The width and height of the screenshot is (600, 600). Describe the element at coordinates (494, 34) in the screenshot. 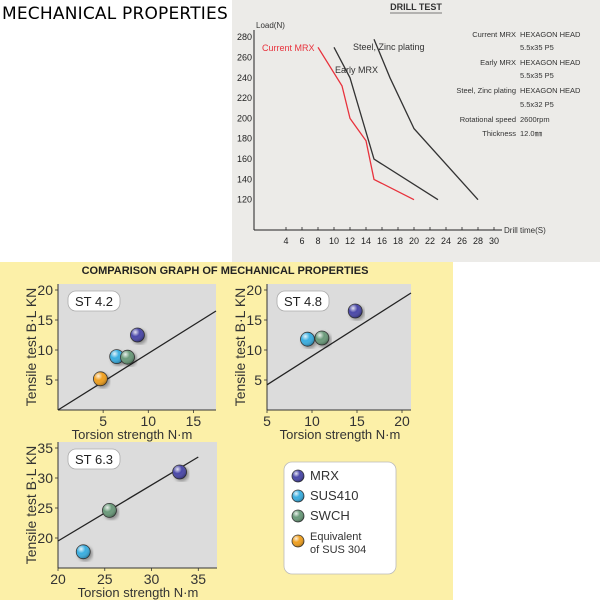

I see `spec-label: Current MRX` at that location.